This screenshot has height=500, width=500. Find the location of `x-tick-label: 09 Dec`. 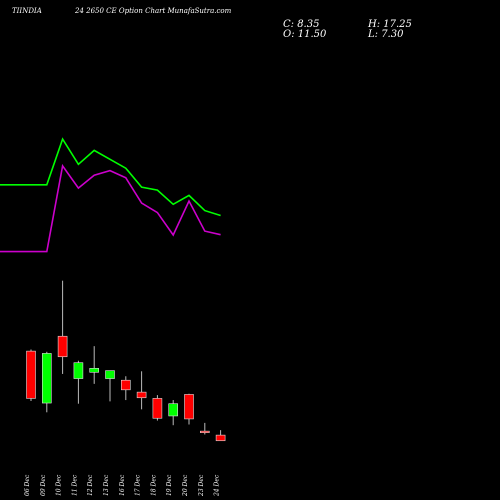

x-tick-label: 09 Dec is located at coordinates (43, 485).